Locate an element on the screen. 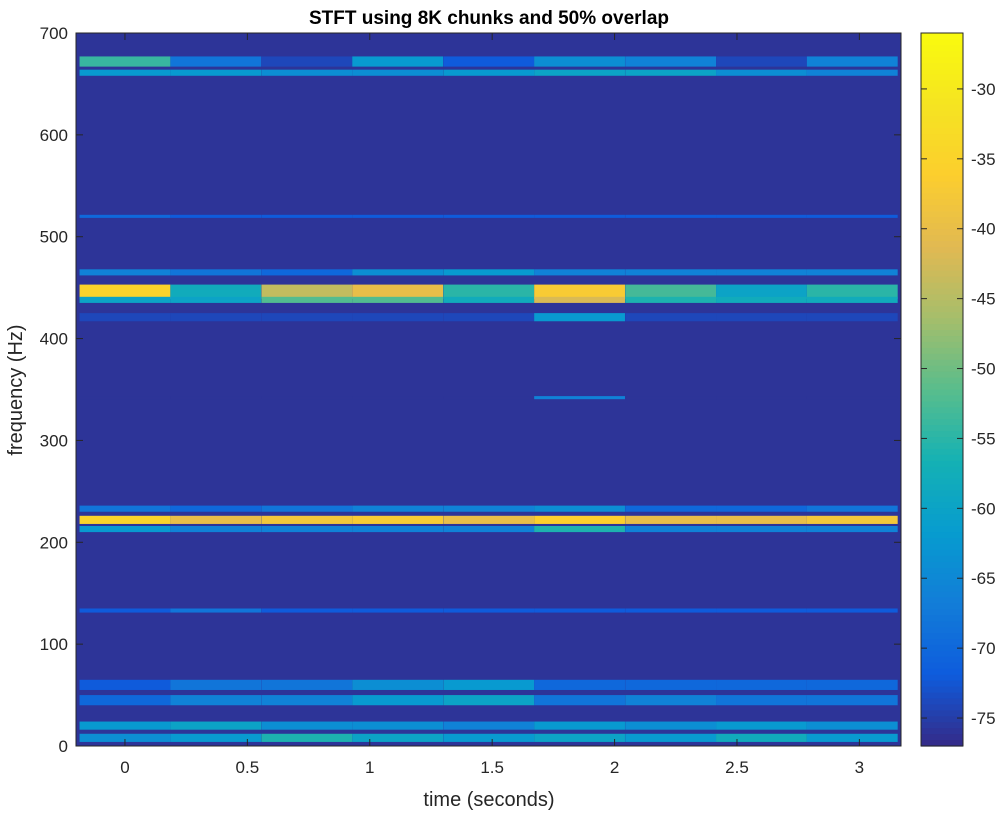 The image size is (1006, 818). colorbar-tick-label: -30 is located at coordinates (983, 89).